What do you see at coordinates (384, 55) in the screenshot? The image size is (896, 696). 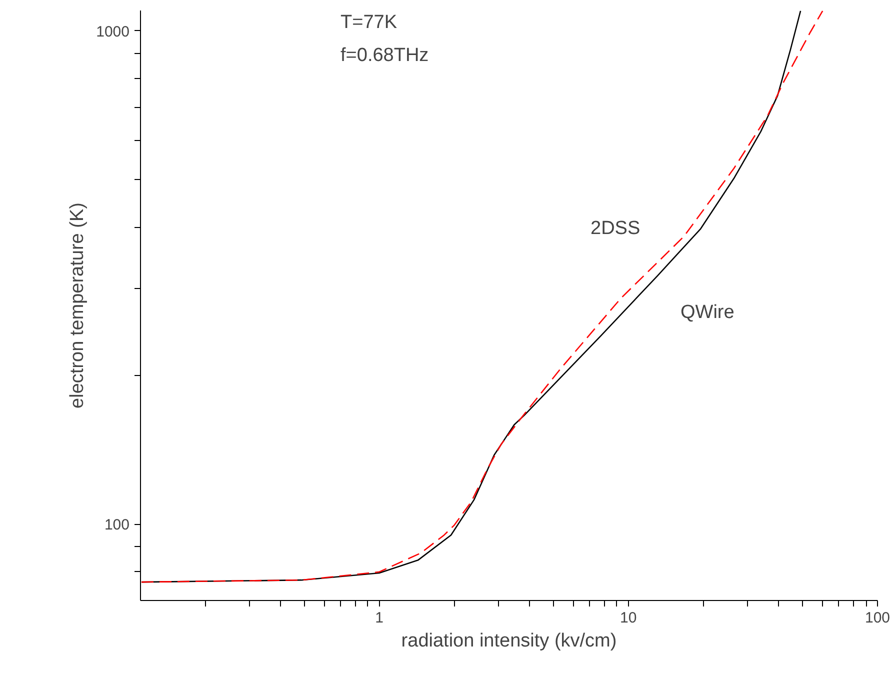 I see `annotation: f=0.68THz` at bounding box center [384, 55].